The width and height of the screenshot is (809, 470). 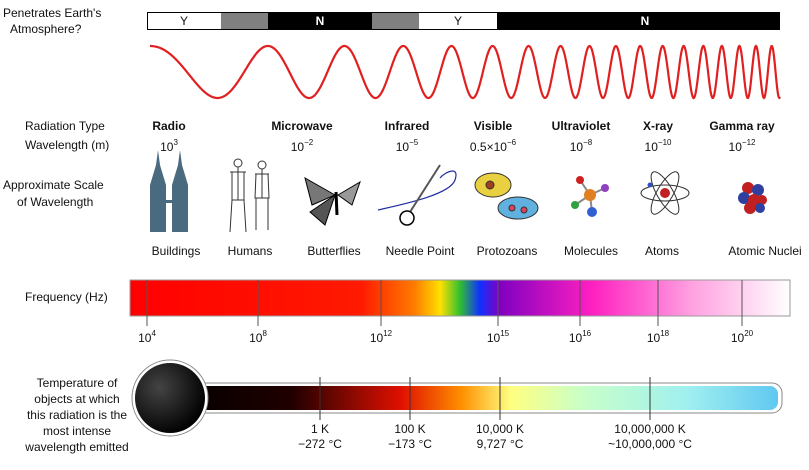 I want to click on wavelength: 10−8, so click(x=581, y=146).